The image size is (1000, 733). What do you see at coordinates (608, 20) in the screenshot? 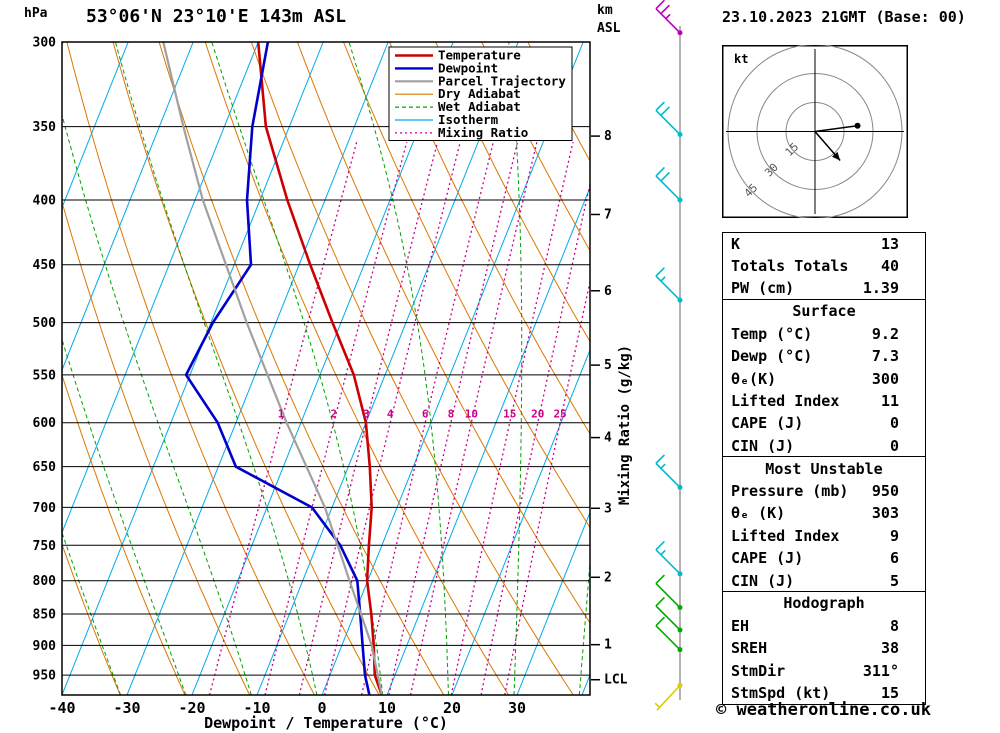
I see `km-axis-unit: km ASL` at bounding box center [608, 20].